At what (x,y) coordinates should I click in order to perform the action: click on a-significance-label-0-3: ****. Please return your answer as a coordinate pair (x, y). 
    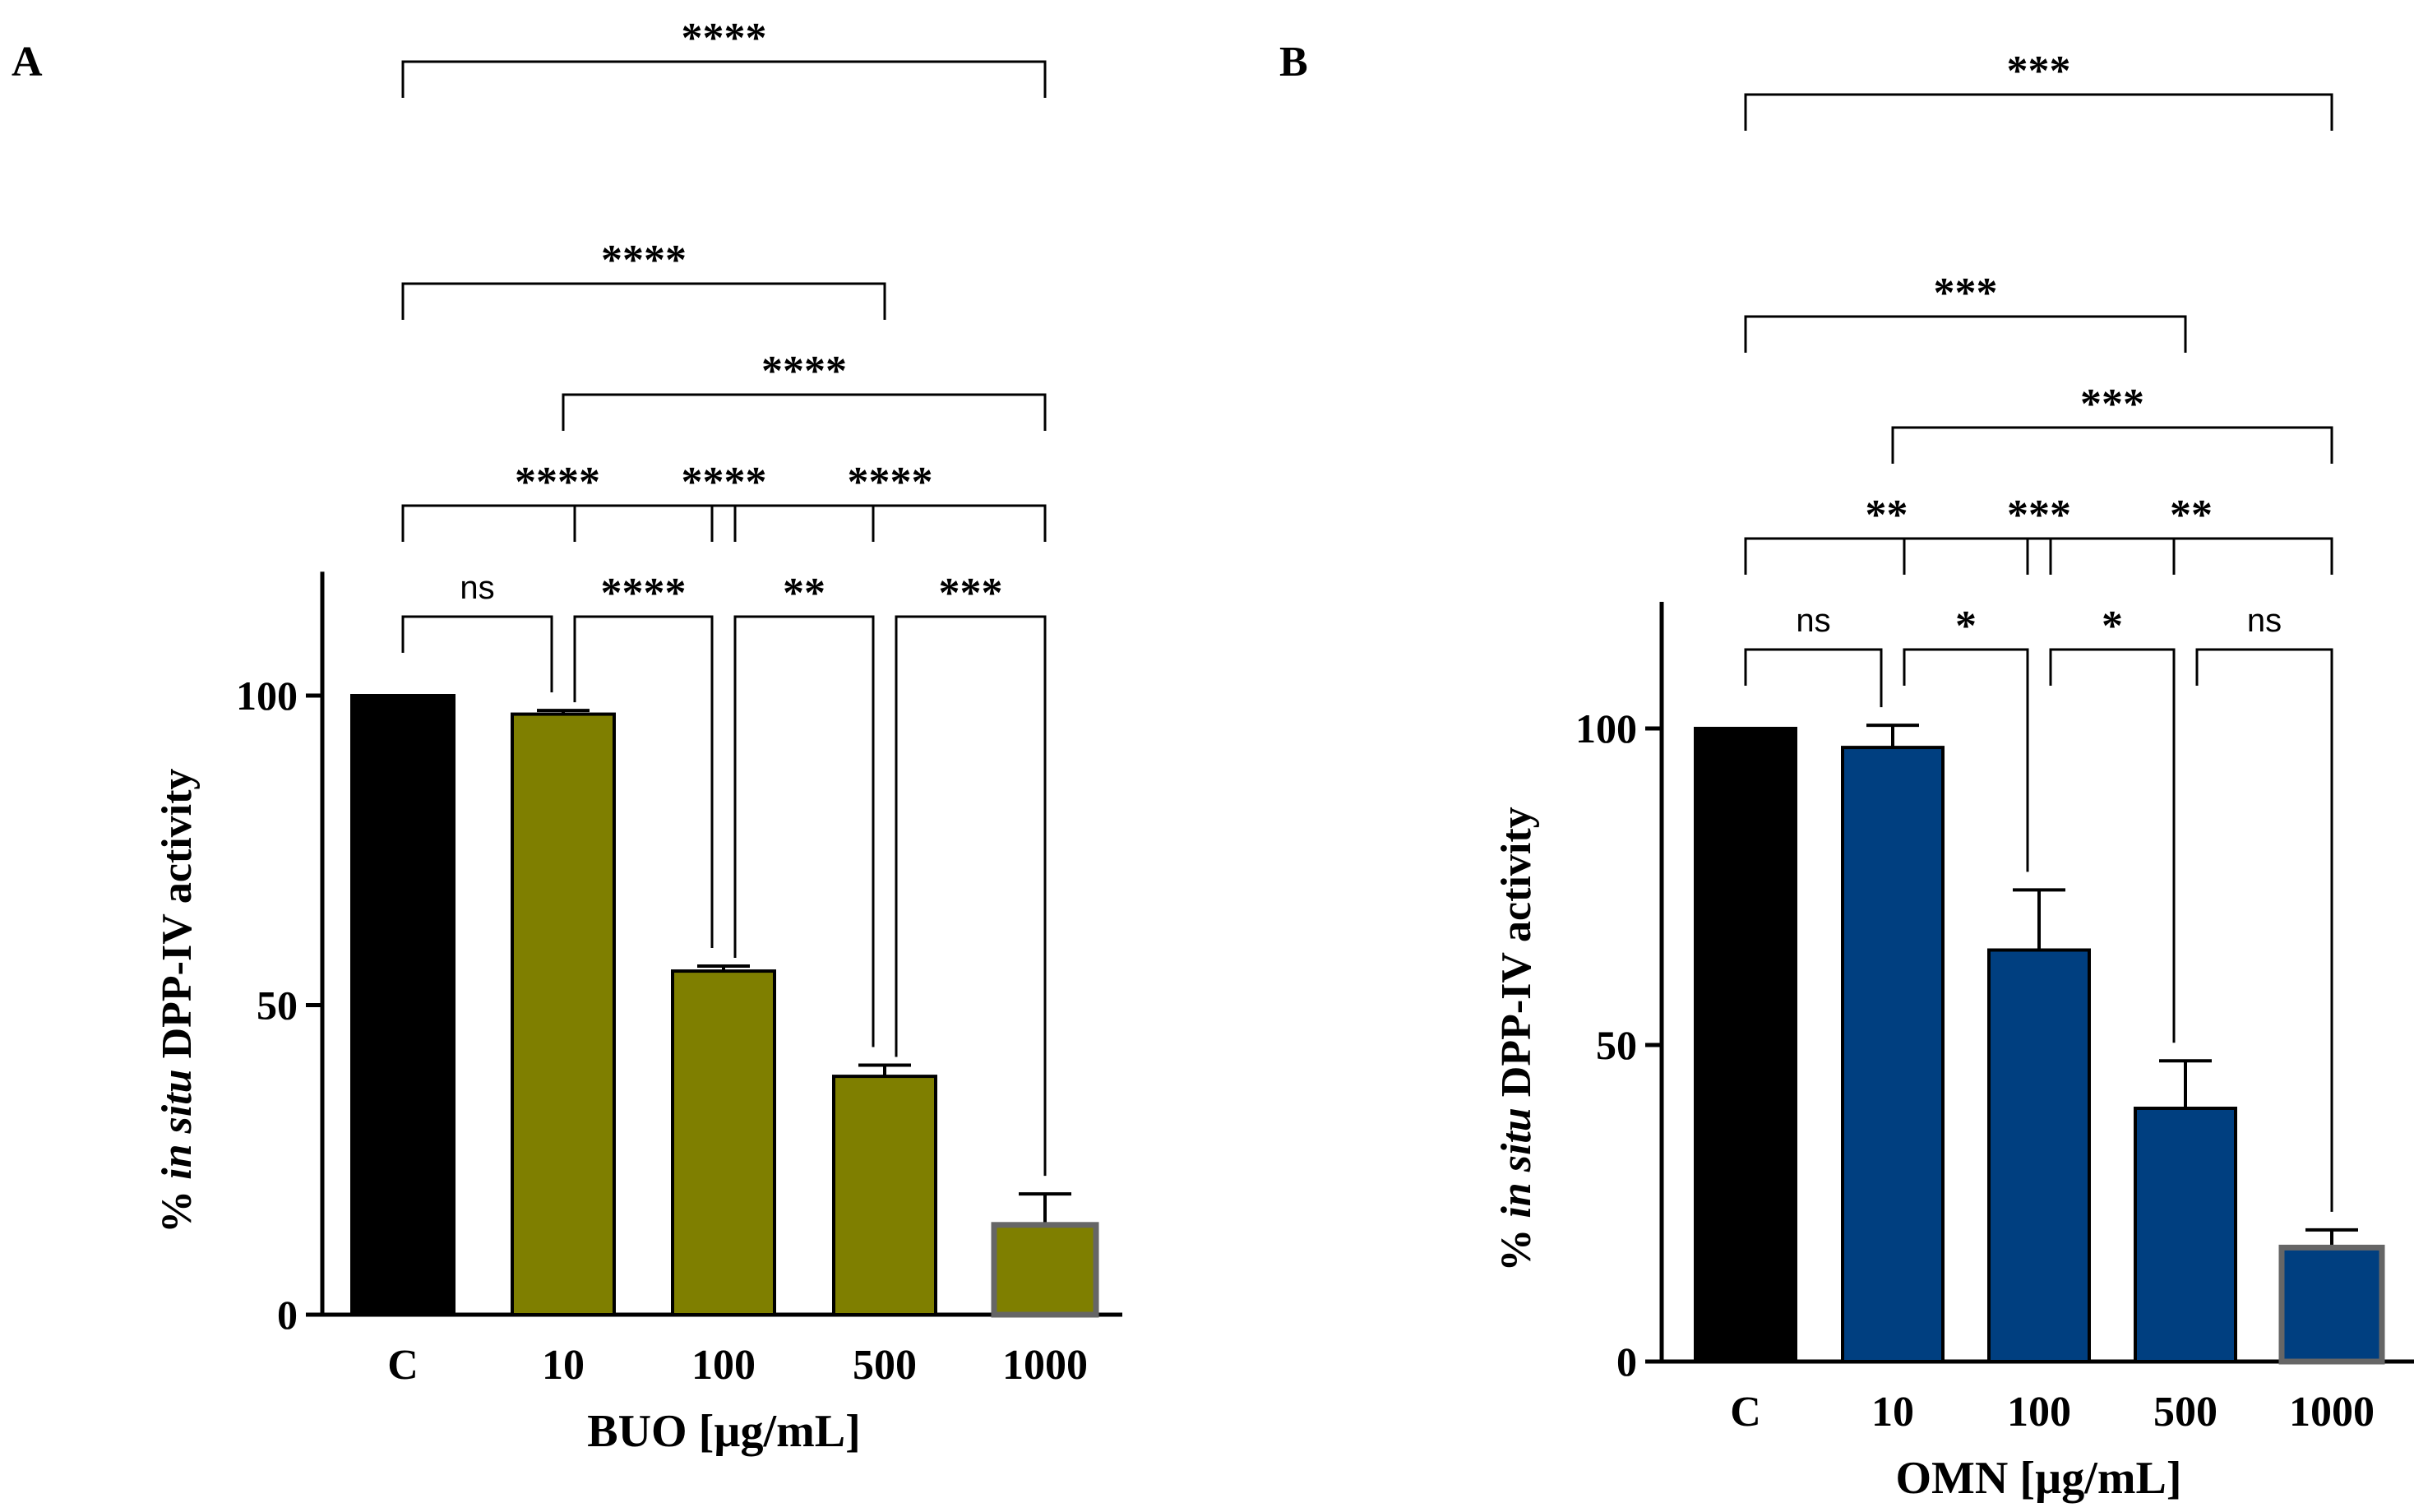
    Looking at the image, I should click on (644, 260).